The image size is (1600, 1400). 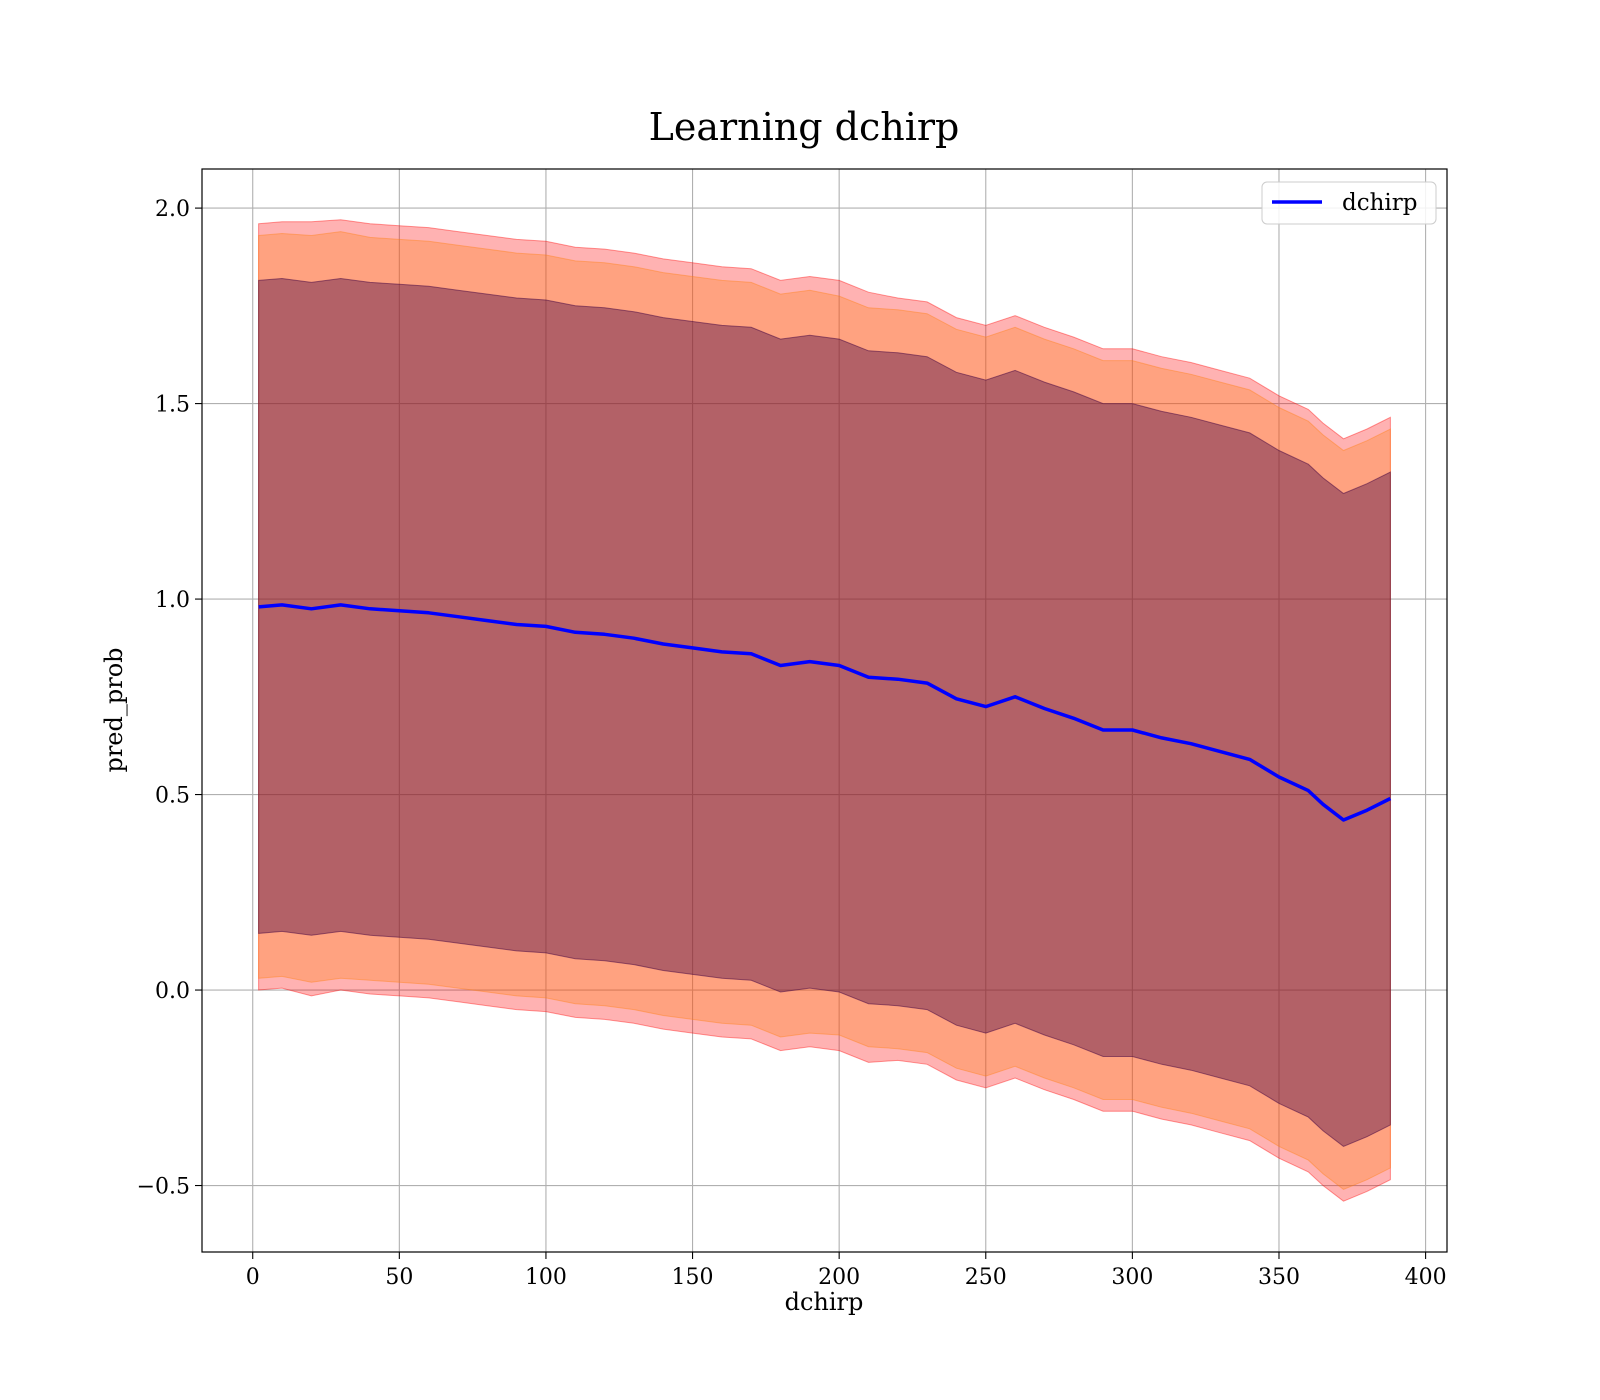 I want to click on x-tick-label-5: 250, so click(x=986, y=1277).